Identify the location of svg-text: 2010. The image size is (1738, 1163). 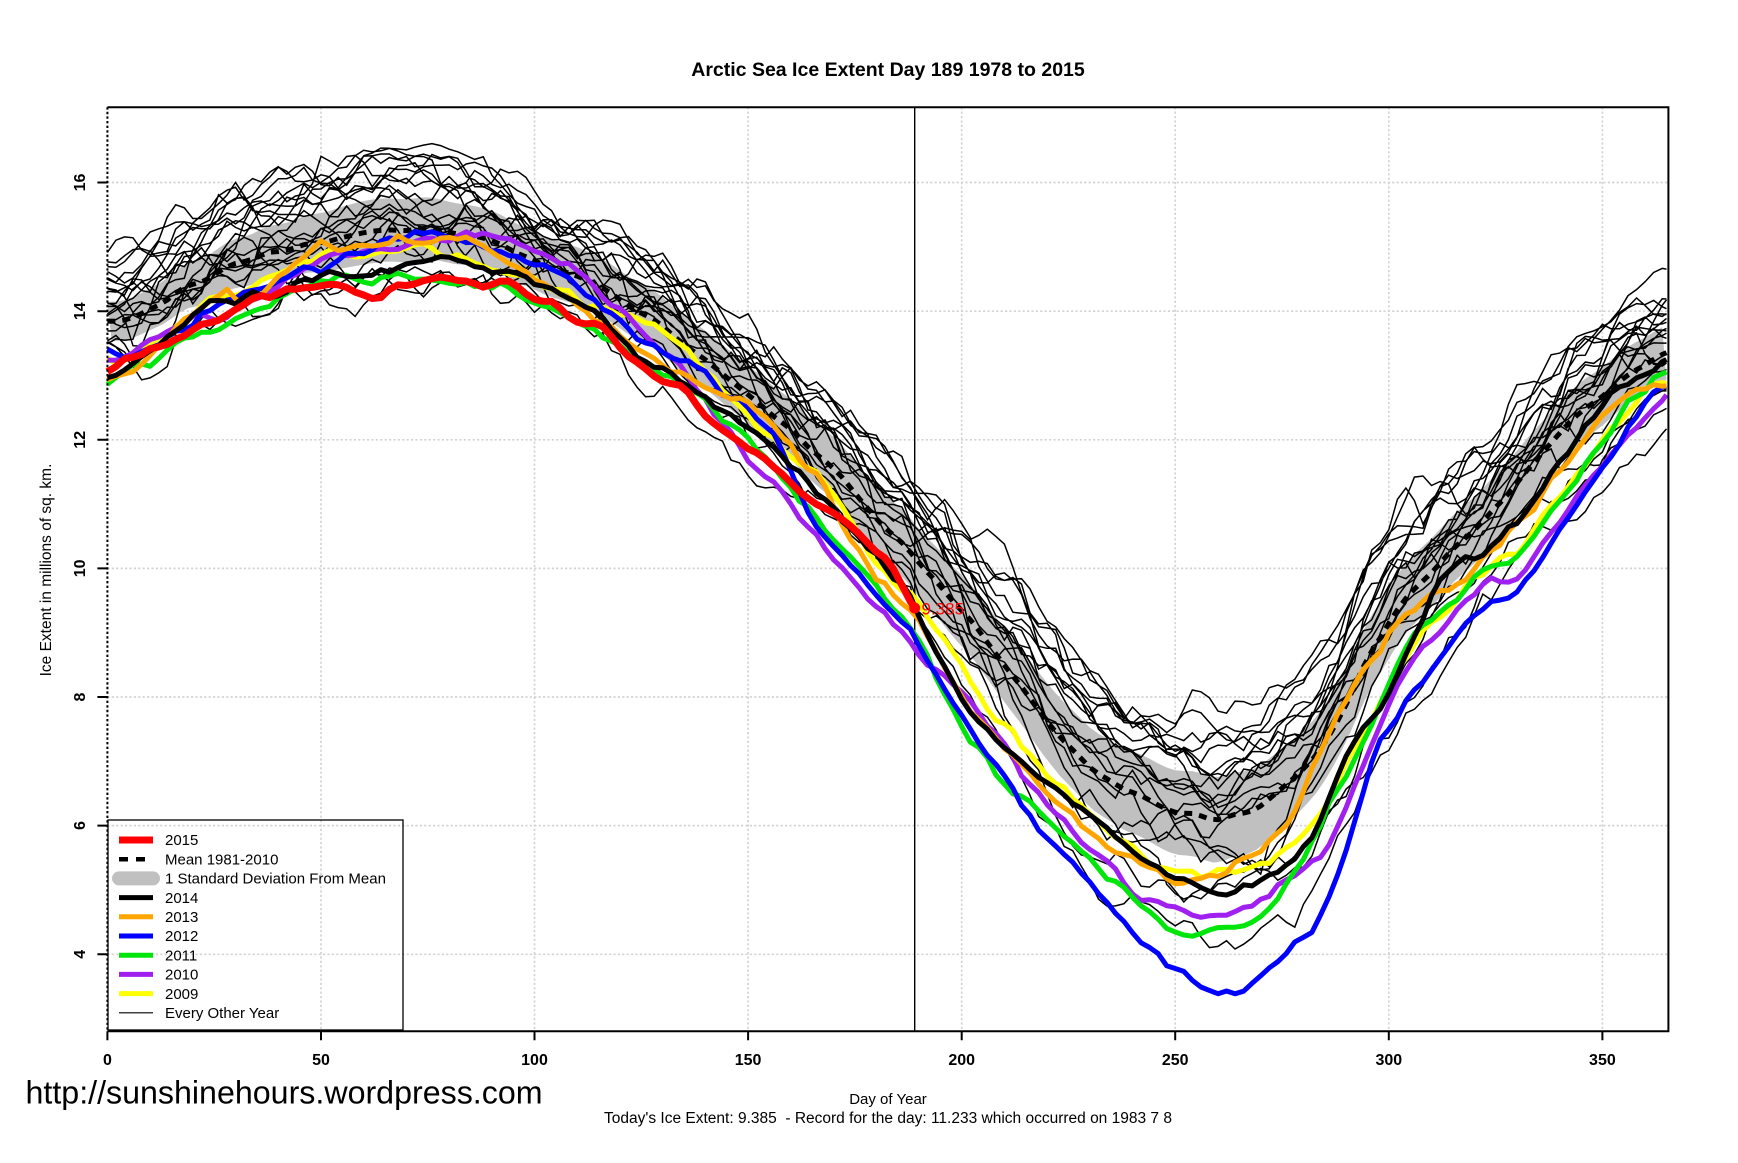
(181, 975).